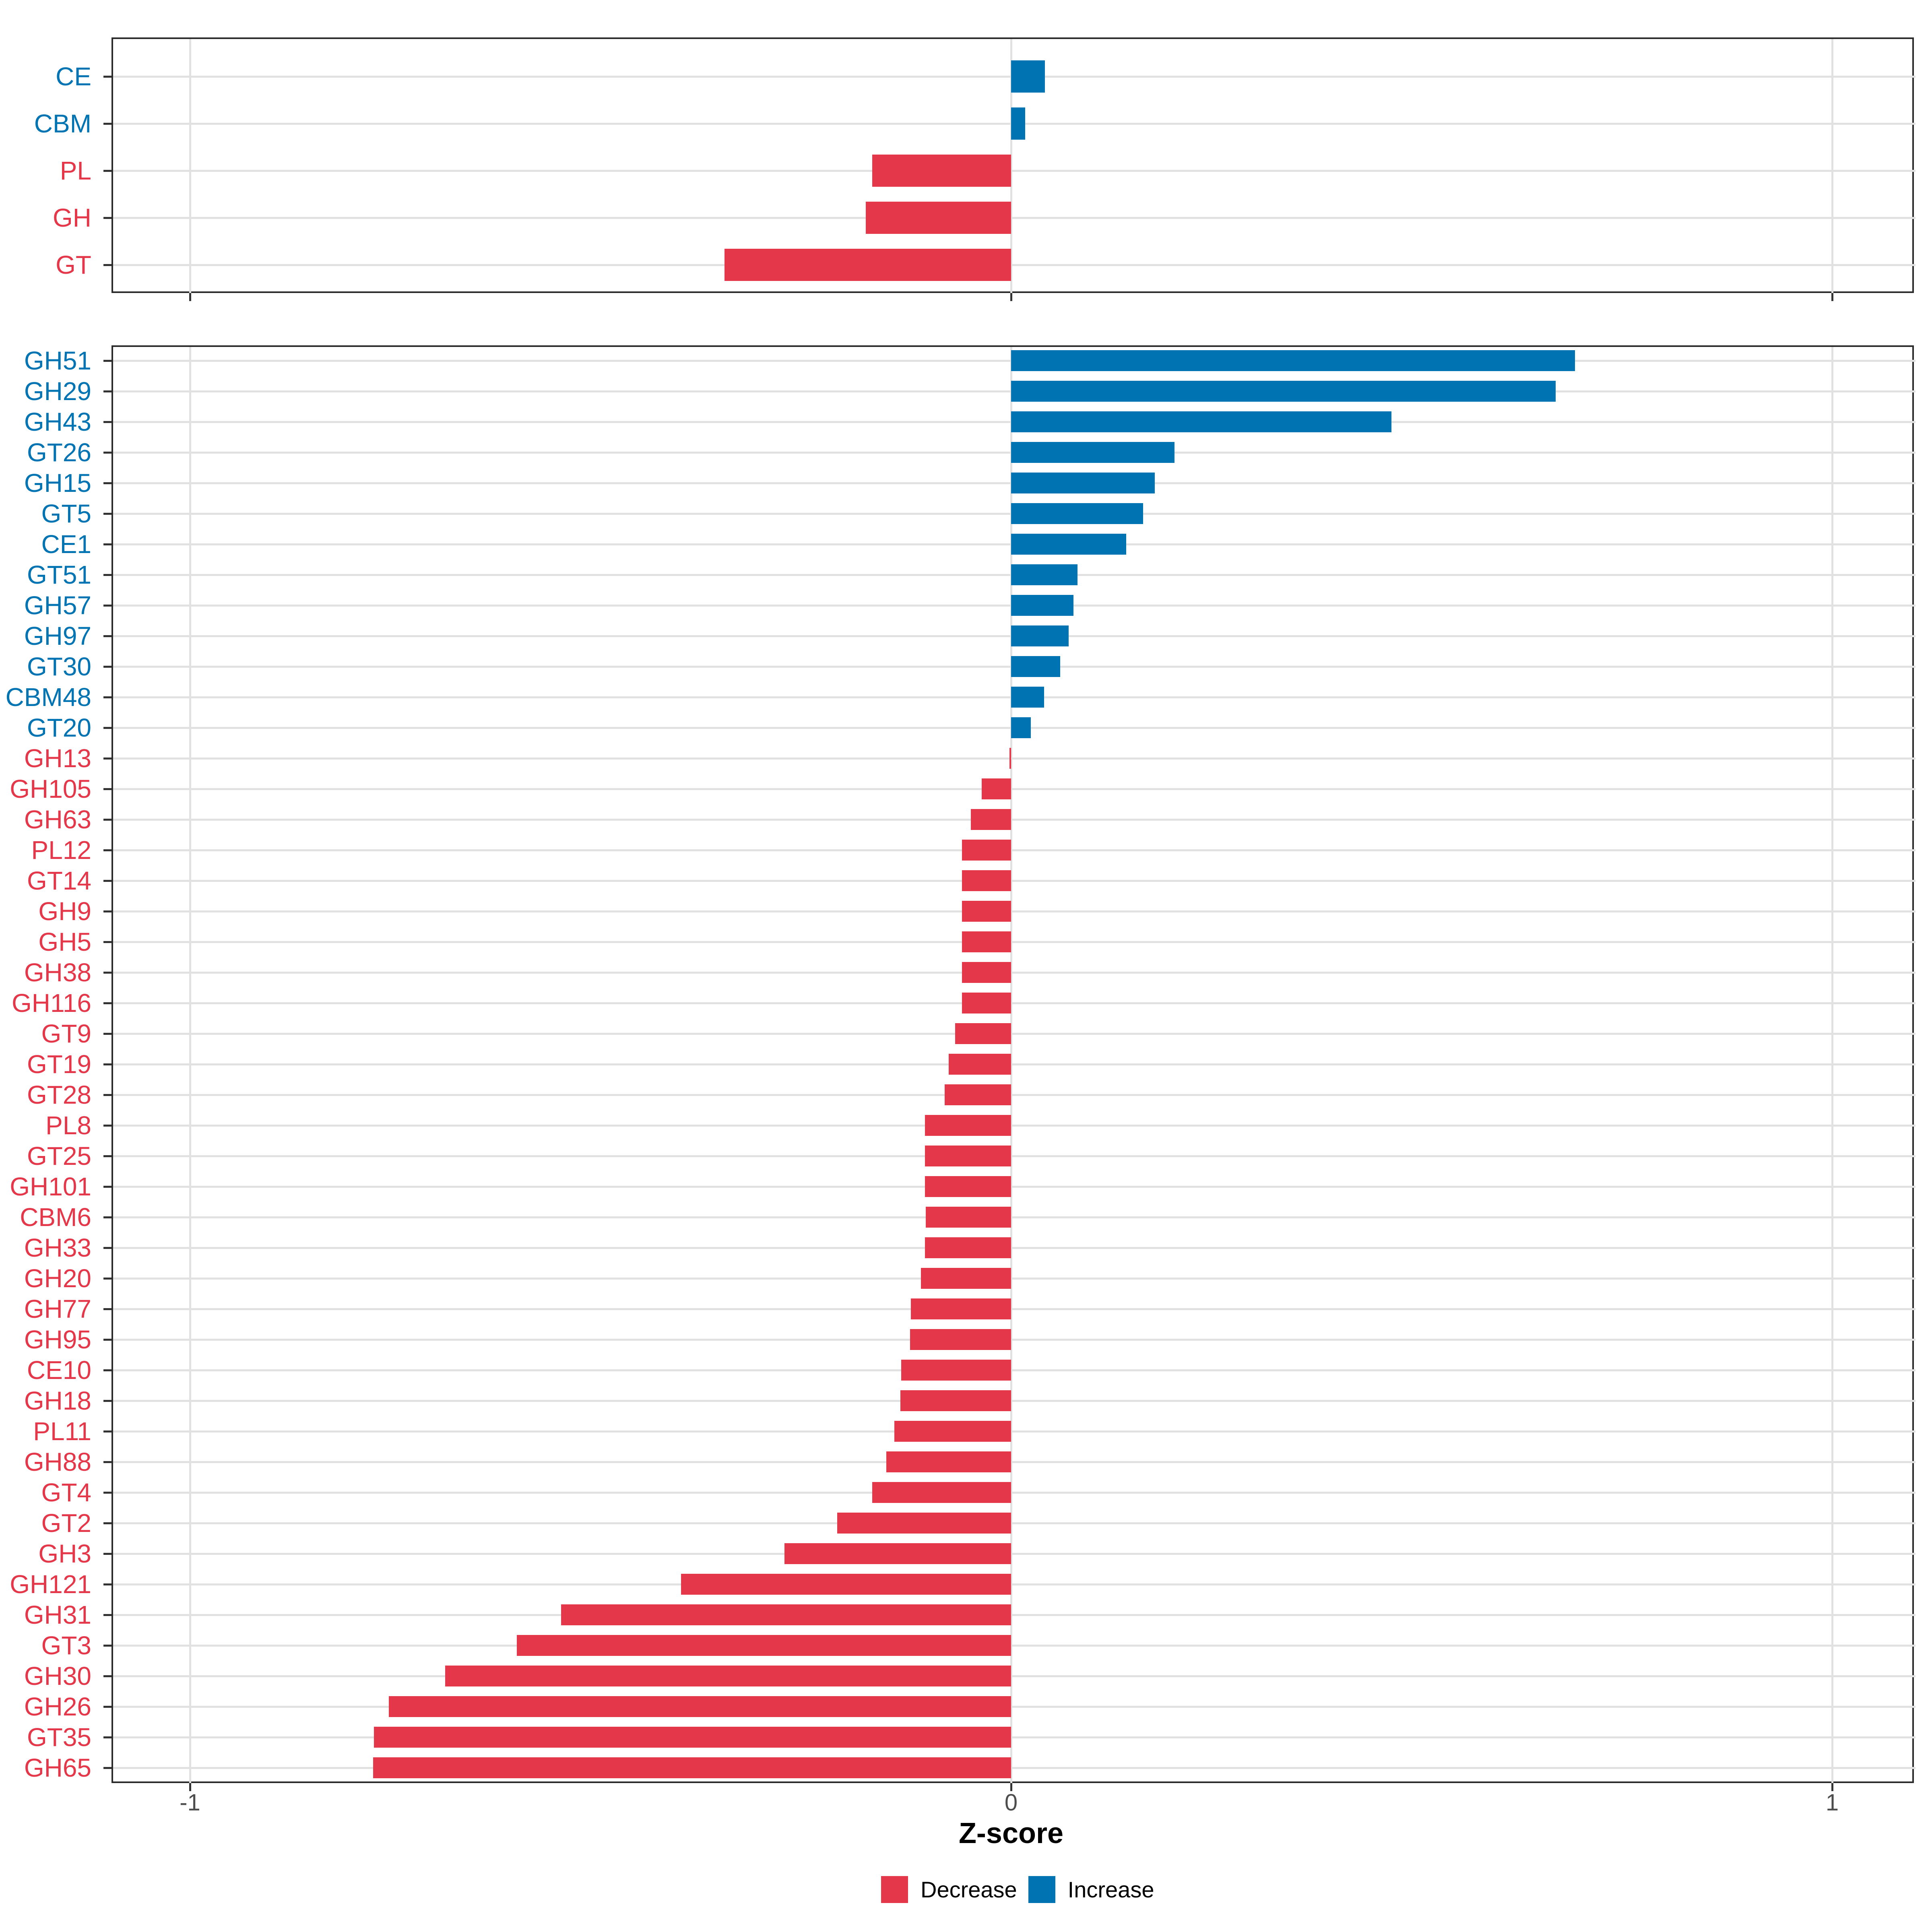 This screenshot has width=1932, height=1932. I want to click on y-label-PL8: PL8, so click(68, 1125).